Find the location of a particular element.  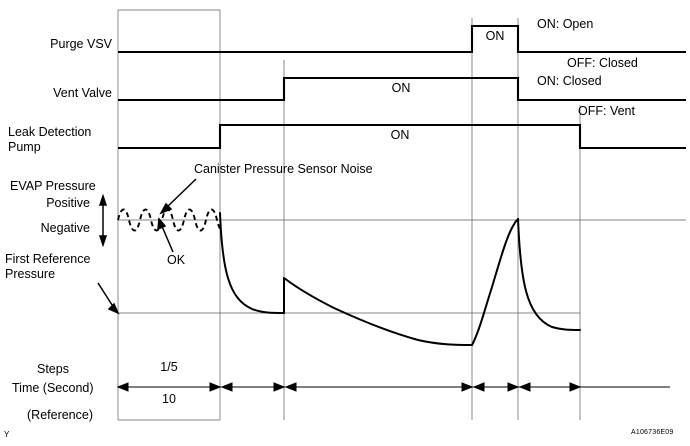

row-label-negative: Negative is located at coordinates (65, 228).